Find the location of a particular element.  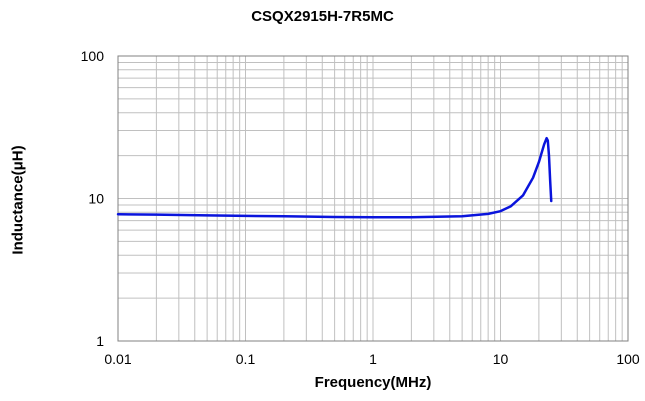

x-tick-label: 0.01 is located at coordinates (117, 359).